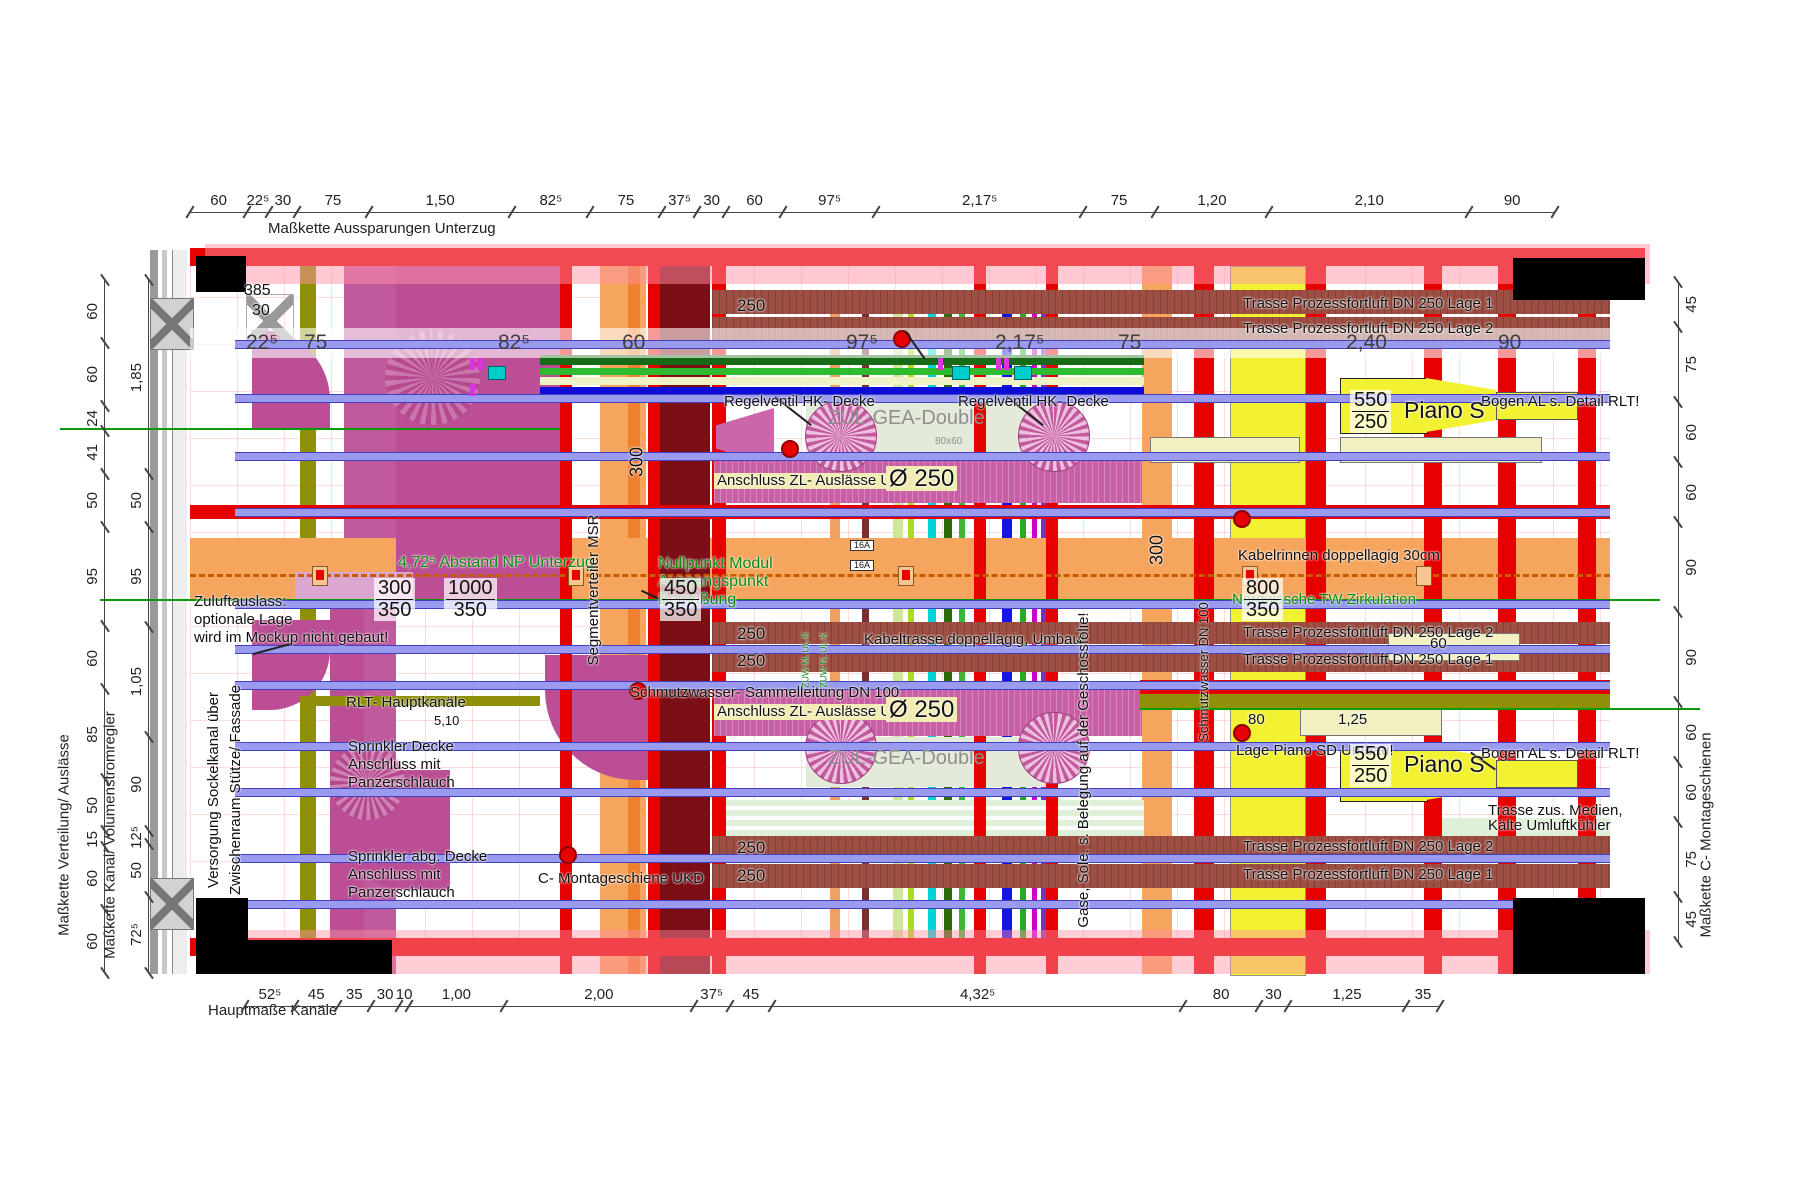 This screenshot has width=1800, height=1200. What do you see at coordinates (805, 660) in the screenshot?
I see `pipe-tag: ZUW M, UL-K` at bounding box center [805, 660].